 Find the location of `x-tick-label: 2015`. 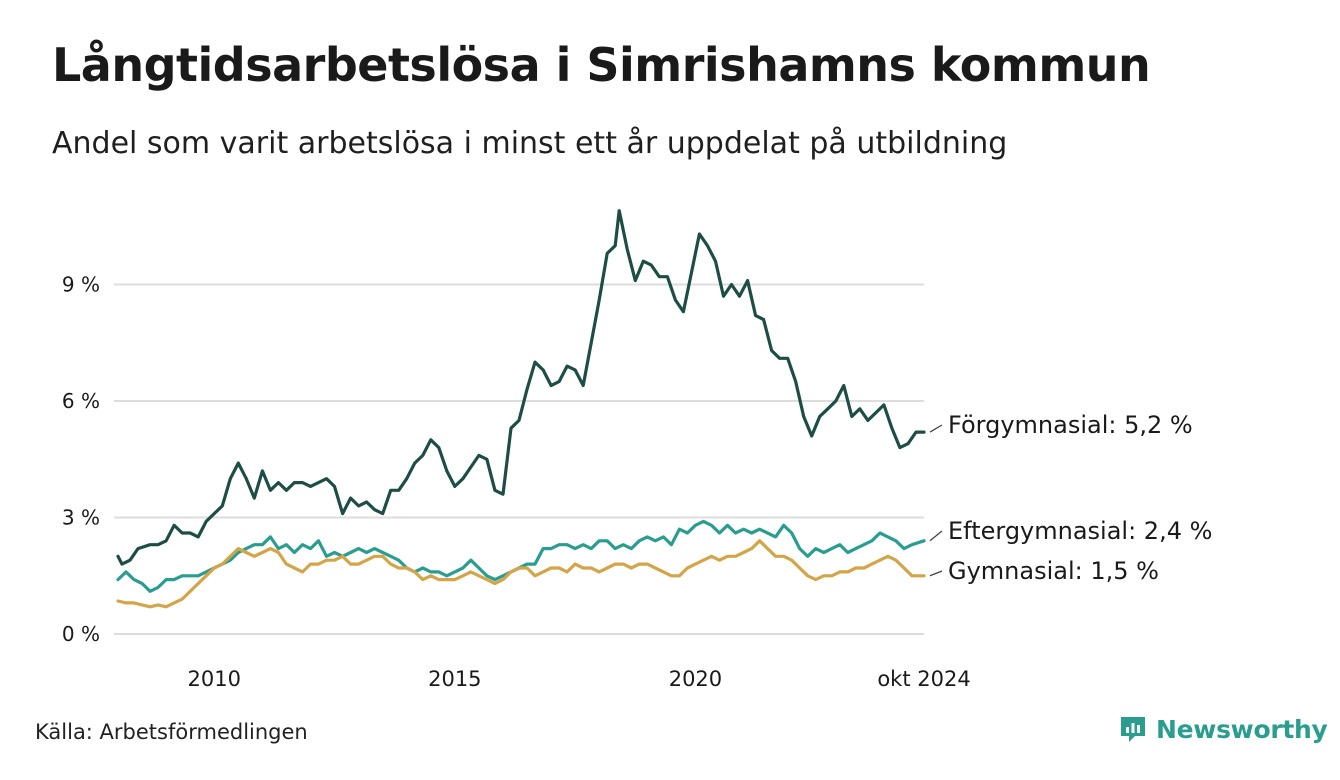

x-tick-label: 2015 is located at coordinates (454, 679).